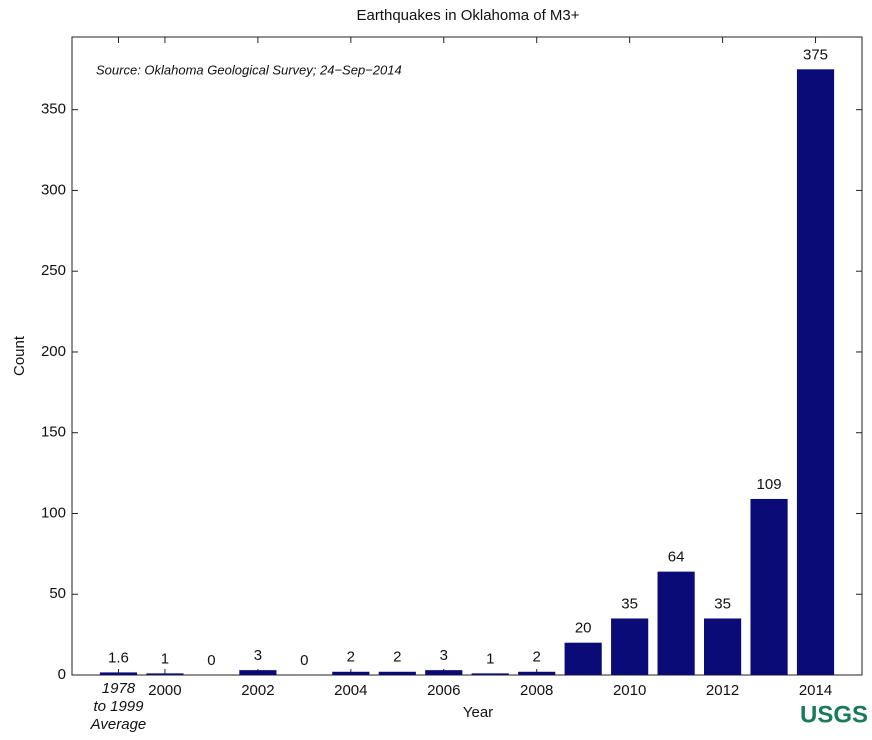  Describe the element at coordinates (53, 351) in the screenshot. I see `y-tick-label: 200` at that location.